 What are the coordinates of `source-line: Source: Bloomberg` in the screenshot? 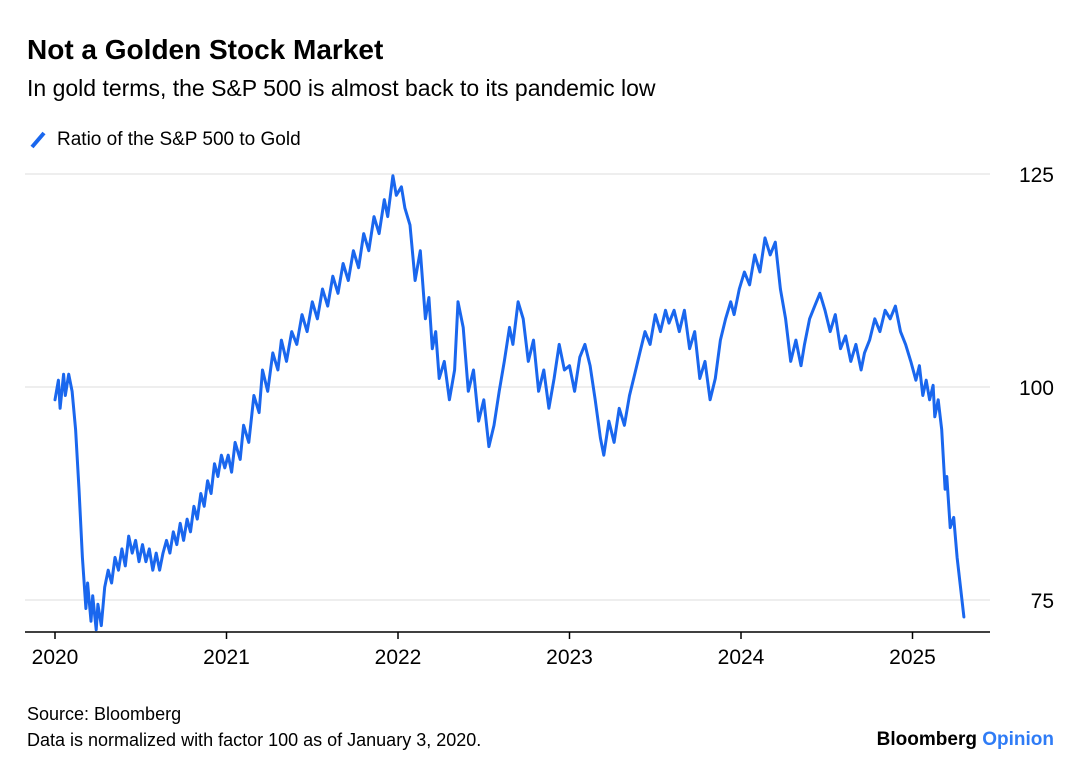 It's located at (104, 714).